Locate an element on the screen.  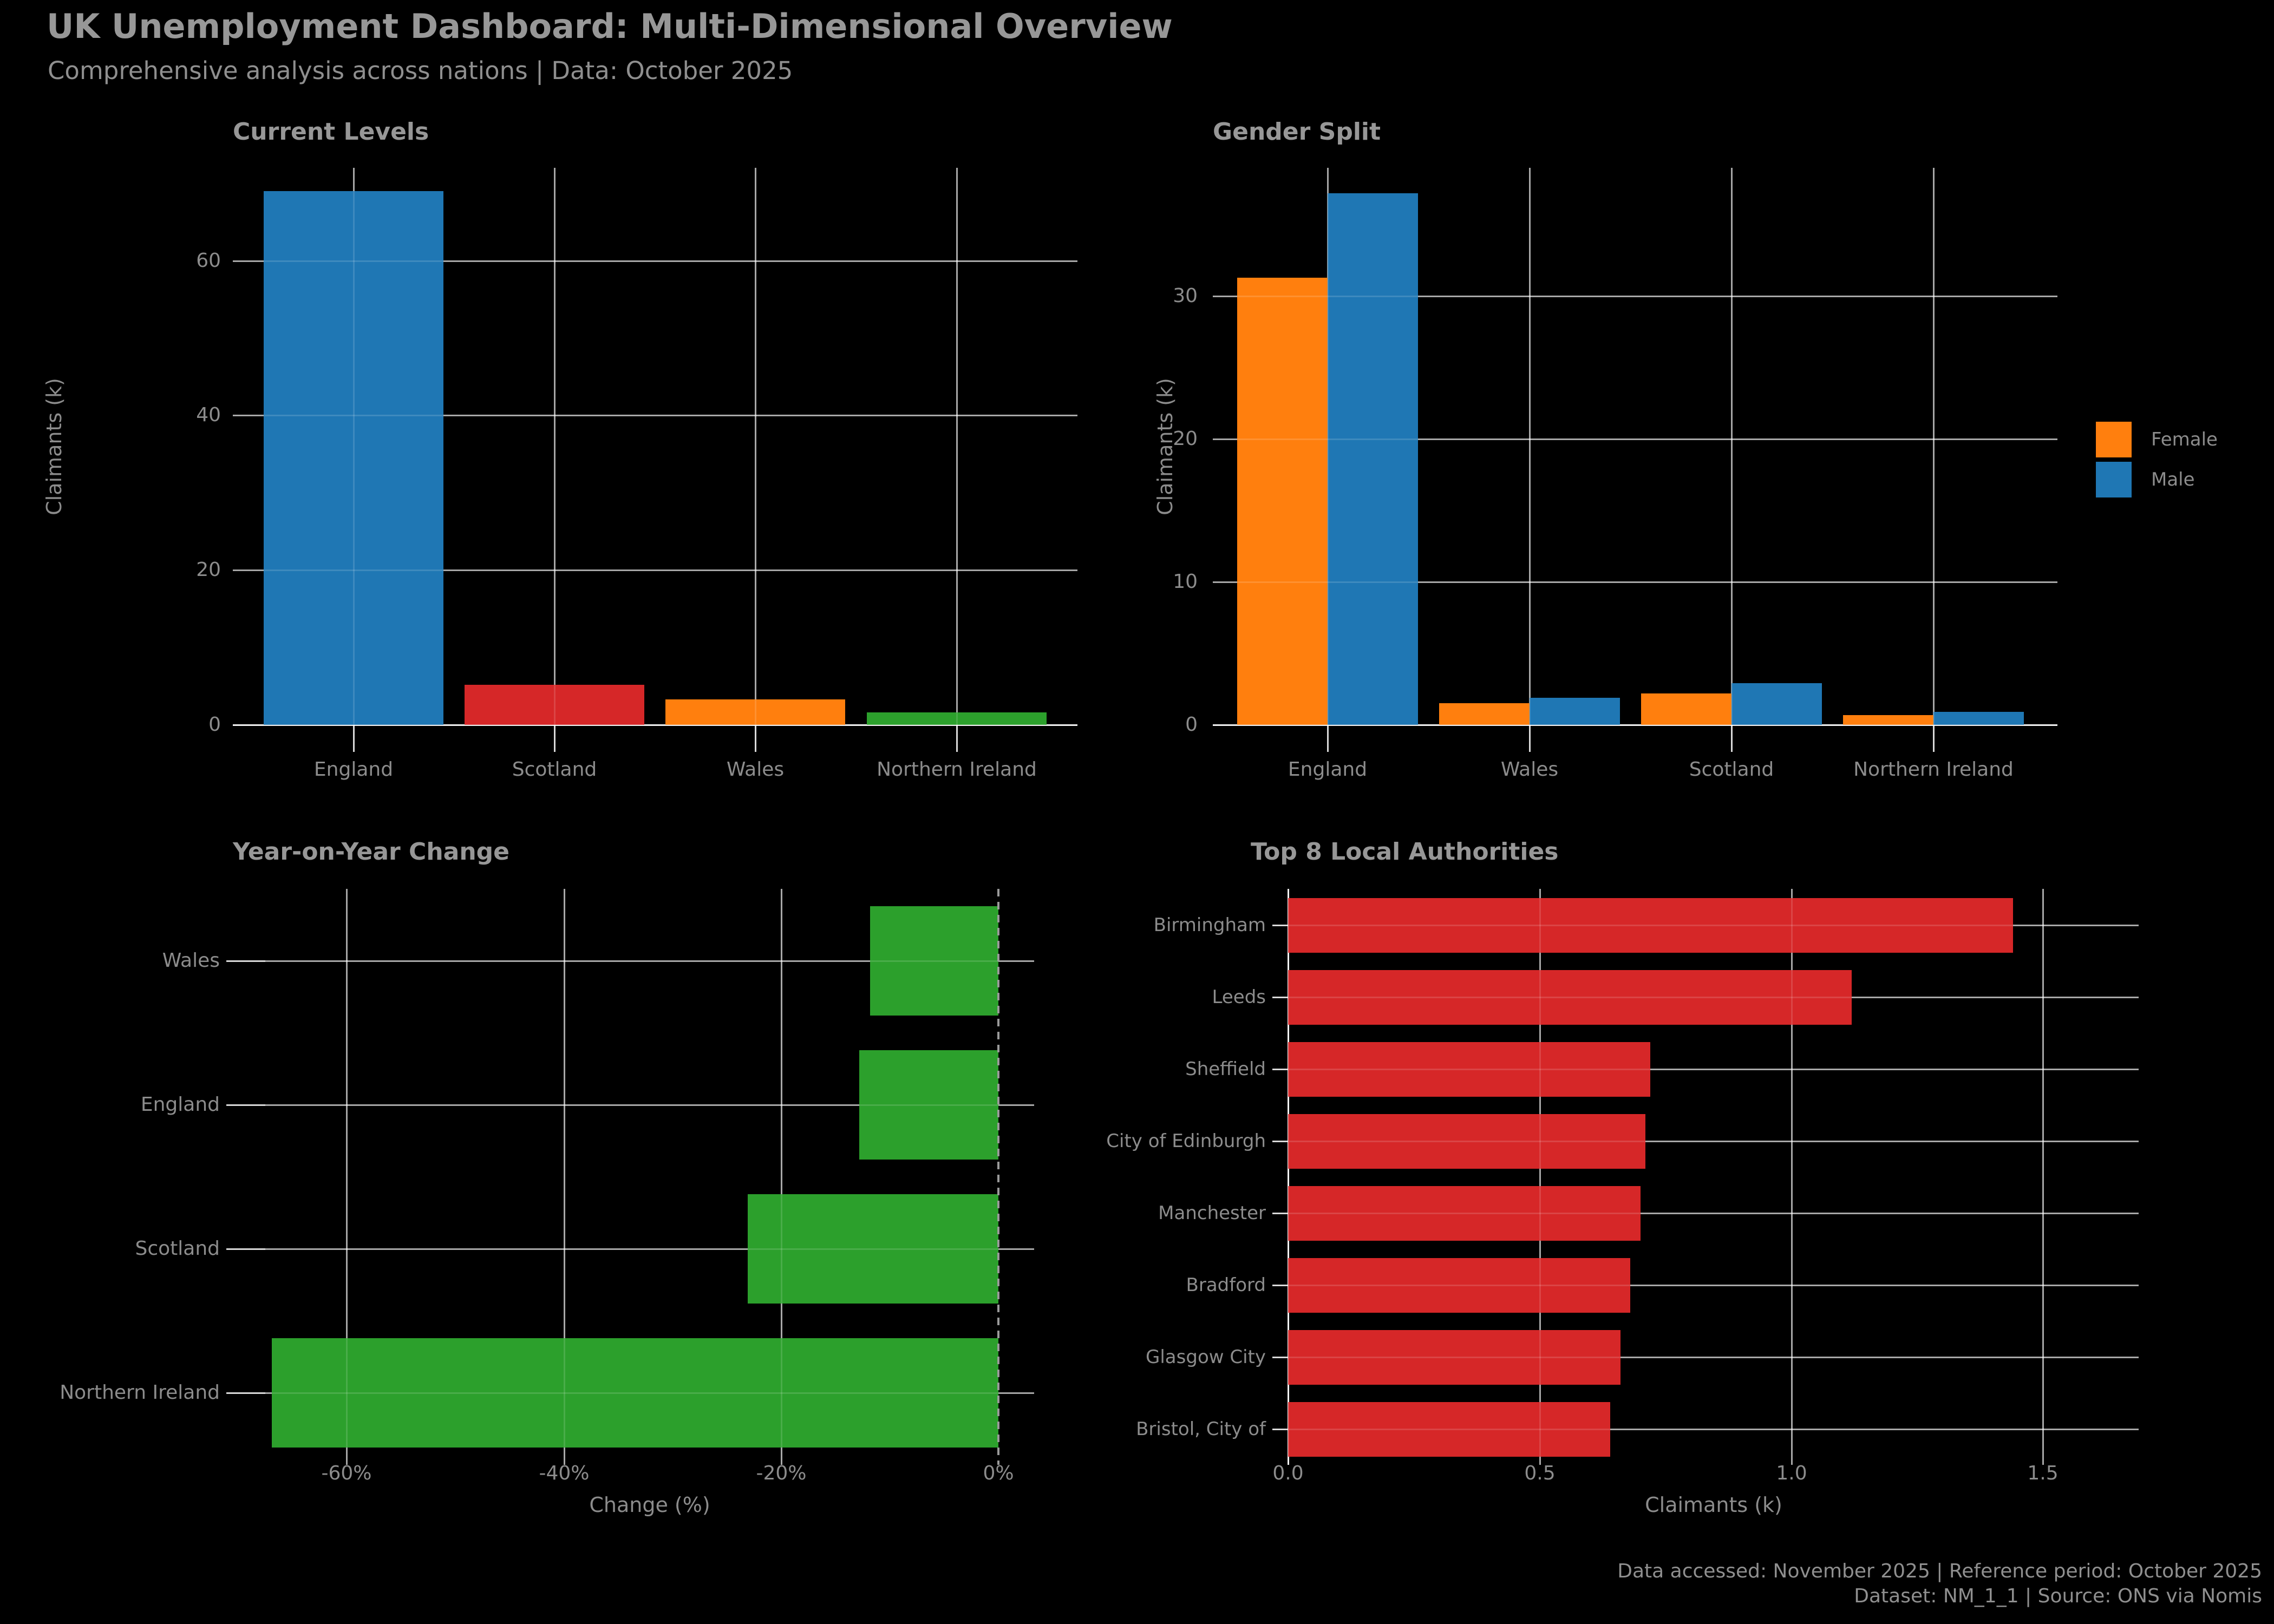
x-axis-label-top8: Claimants (k) is located at coordinates (1714, 1505).